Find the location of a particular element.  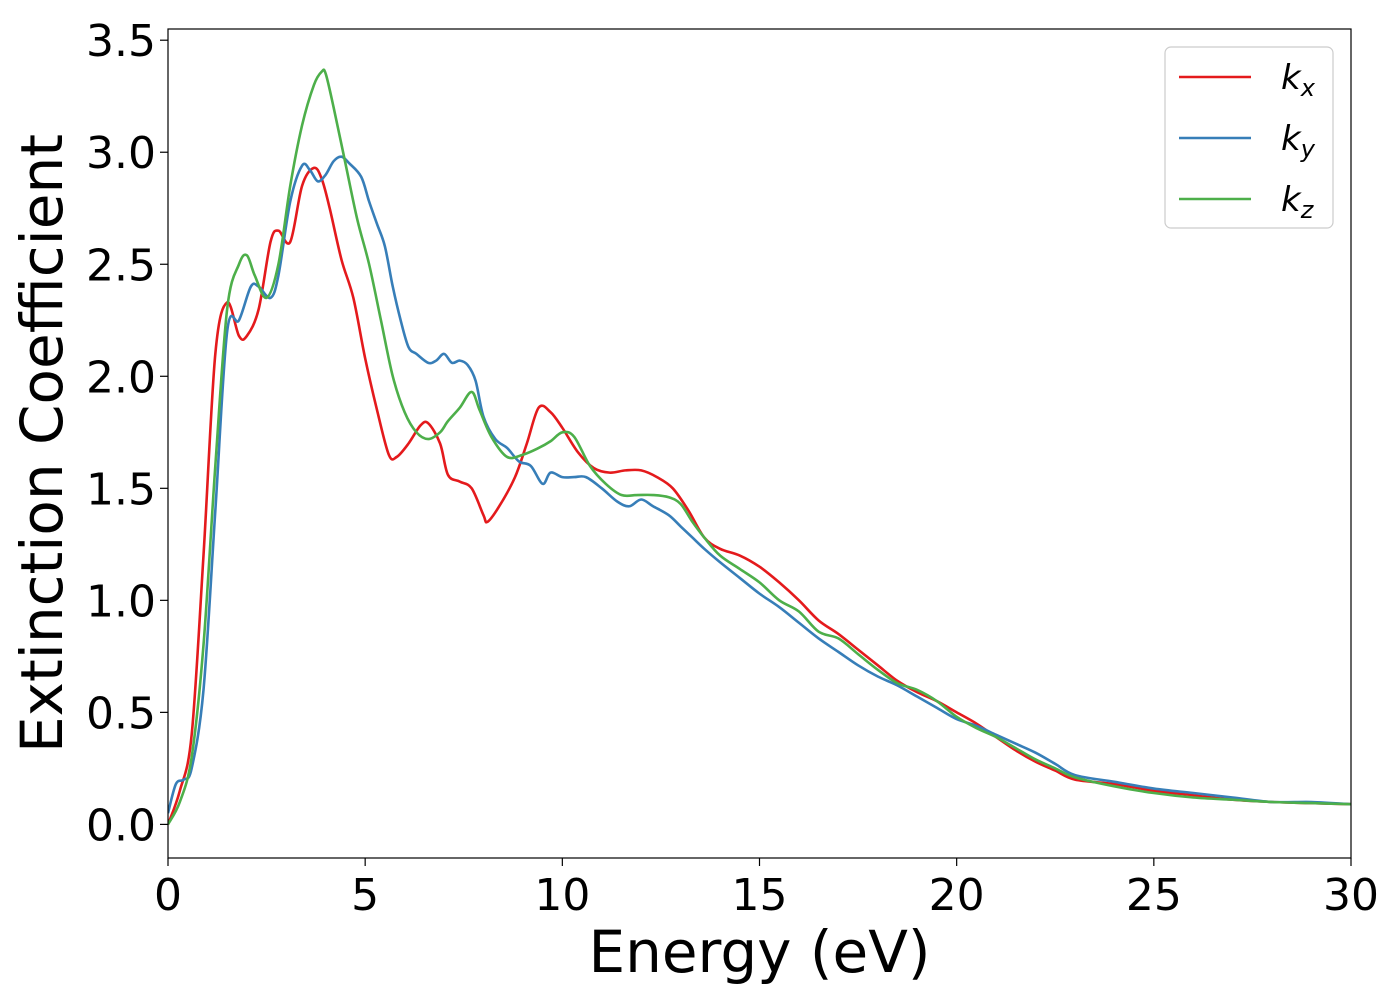

y-tick-label: 3.5 is located at coordinates (121, 41).